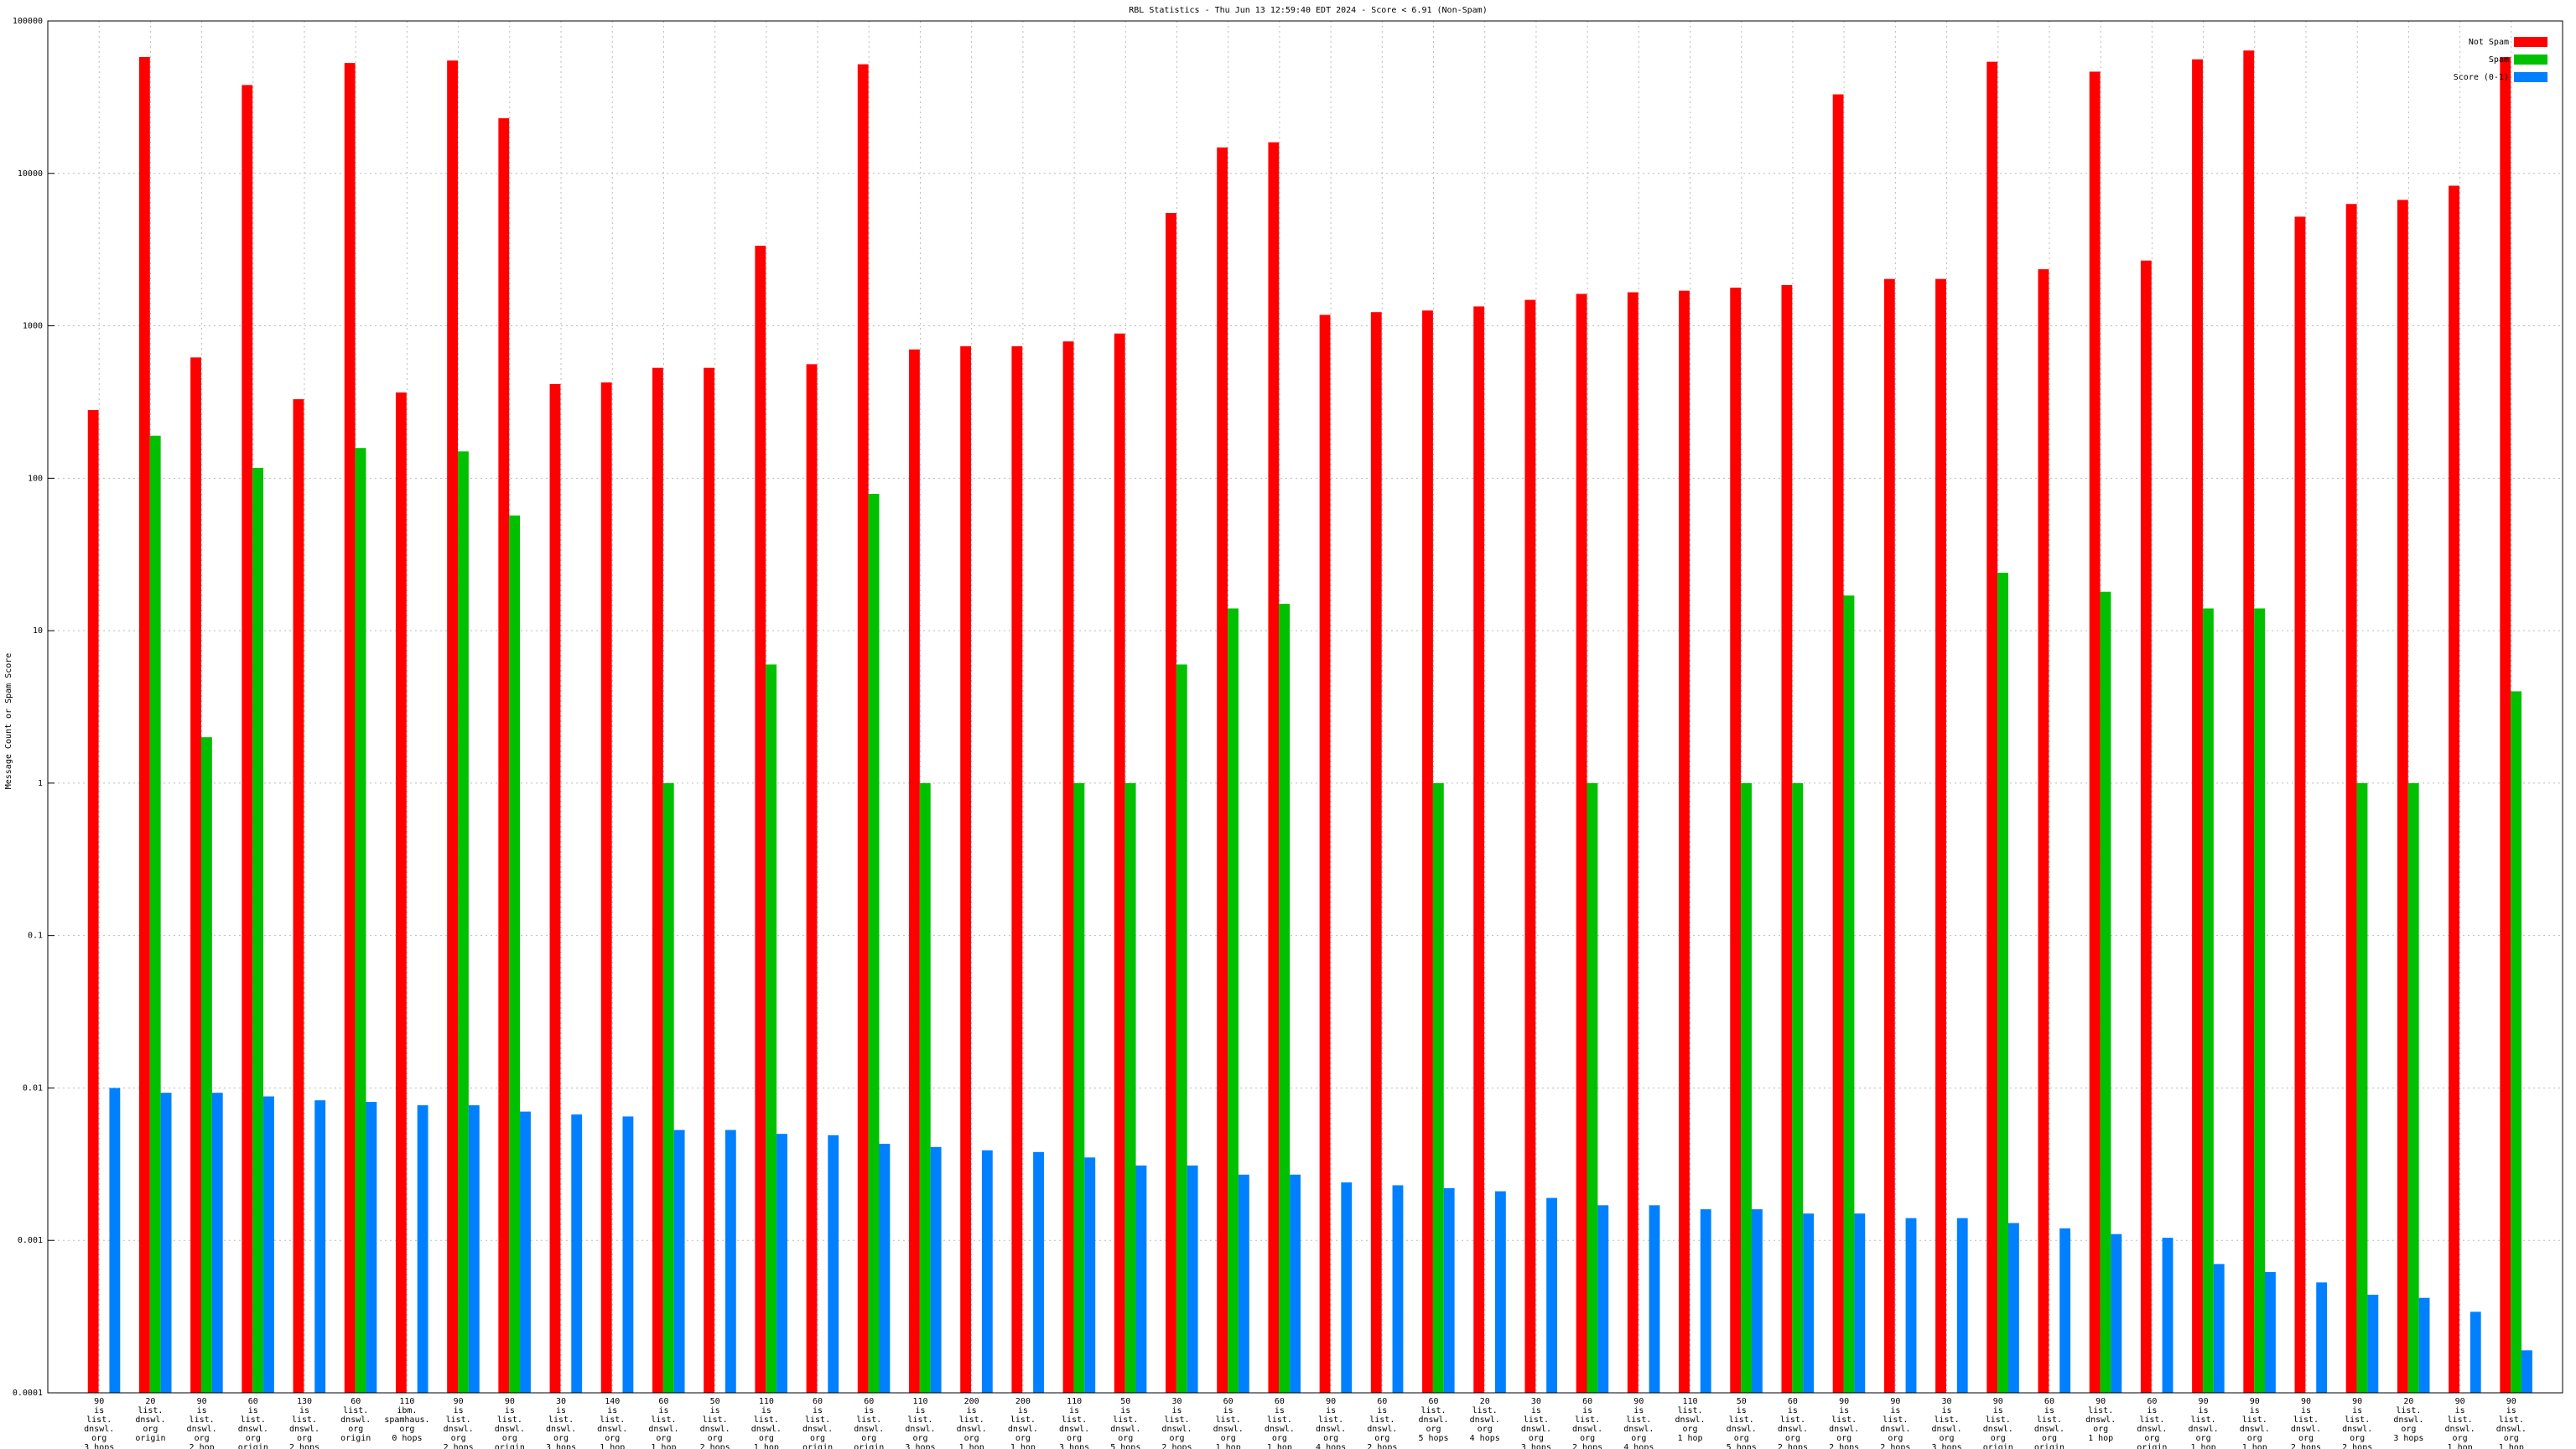  I want to click on x-tick-label: 30 is list. dnswl. org 2 hops, so click(1176, 1423).